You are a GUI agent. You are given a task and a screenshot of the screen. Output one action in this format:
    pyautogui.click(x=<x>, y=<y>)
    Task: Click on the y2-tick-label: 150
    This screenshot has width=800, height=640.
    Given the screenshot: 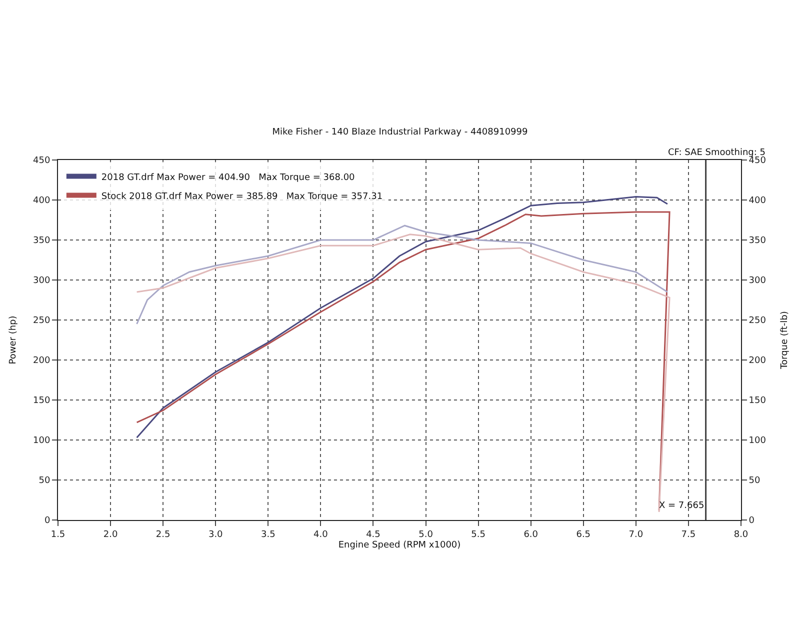 What is the action you would take?
    pyautogui.click(x=757, y=401)
    